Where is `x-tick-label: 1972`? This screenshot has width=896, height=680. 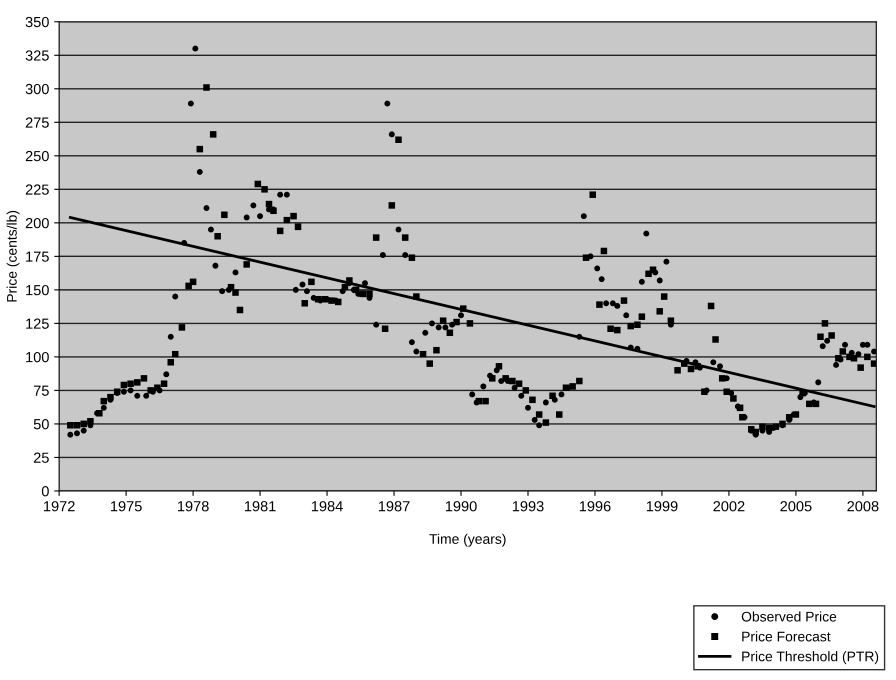
x-tick-label: 1972 is located at coordinates (59, 506).